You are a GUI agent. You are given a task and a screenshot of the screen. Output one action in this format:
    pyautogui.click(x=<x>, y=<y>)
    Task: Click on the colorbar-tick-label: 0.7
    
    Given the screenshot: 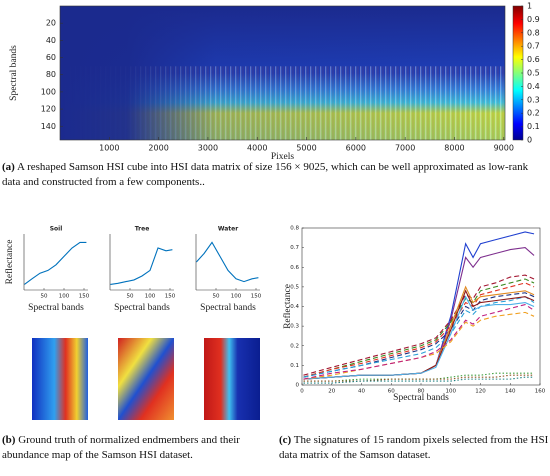 What is the action you would take?
    pyautogui.click(x=533, y=46)
    